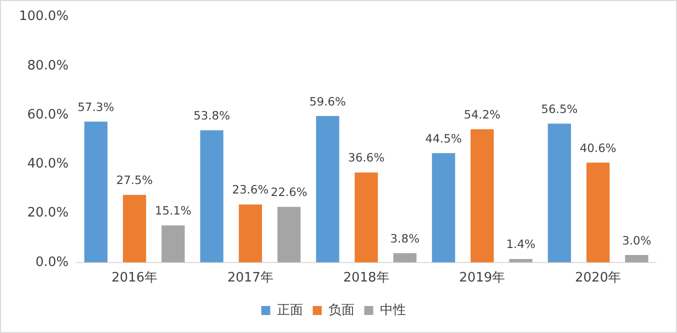 The image size is (677, 333). Describe the element at coordinates (48, 213) in the screenshot. I see `y-tick-label: 20.0%` at that location.